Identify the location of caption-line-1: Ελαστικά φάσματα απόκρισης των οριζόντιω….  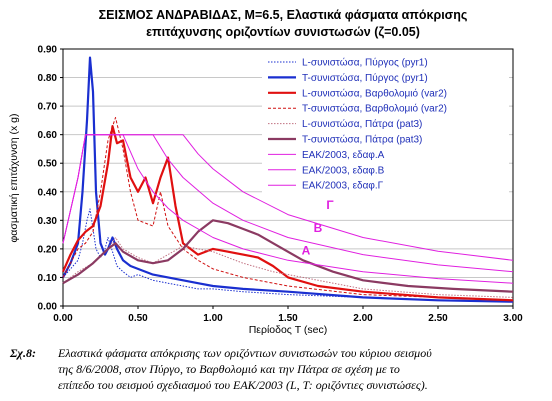
(244, 353).